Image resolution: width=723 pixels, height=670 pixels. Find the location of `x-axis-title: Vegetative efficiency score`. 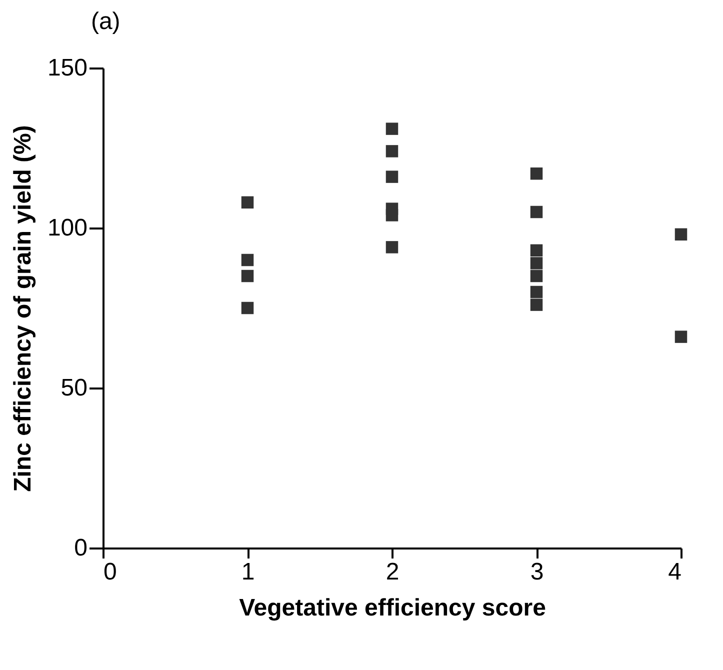

x-axis-title: Vegetative efficiency score is located at coordinates (392, 608).